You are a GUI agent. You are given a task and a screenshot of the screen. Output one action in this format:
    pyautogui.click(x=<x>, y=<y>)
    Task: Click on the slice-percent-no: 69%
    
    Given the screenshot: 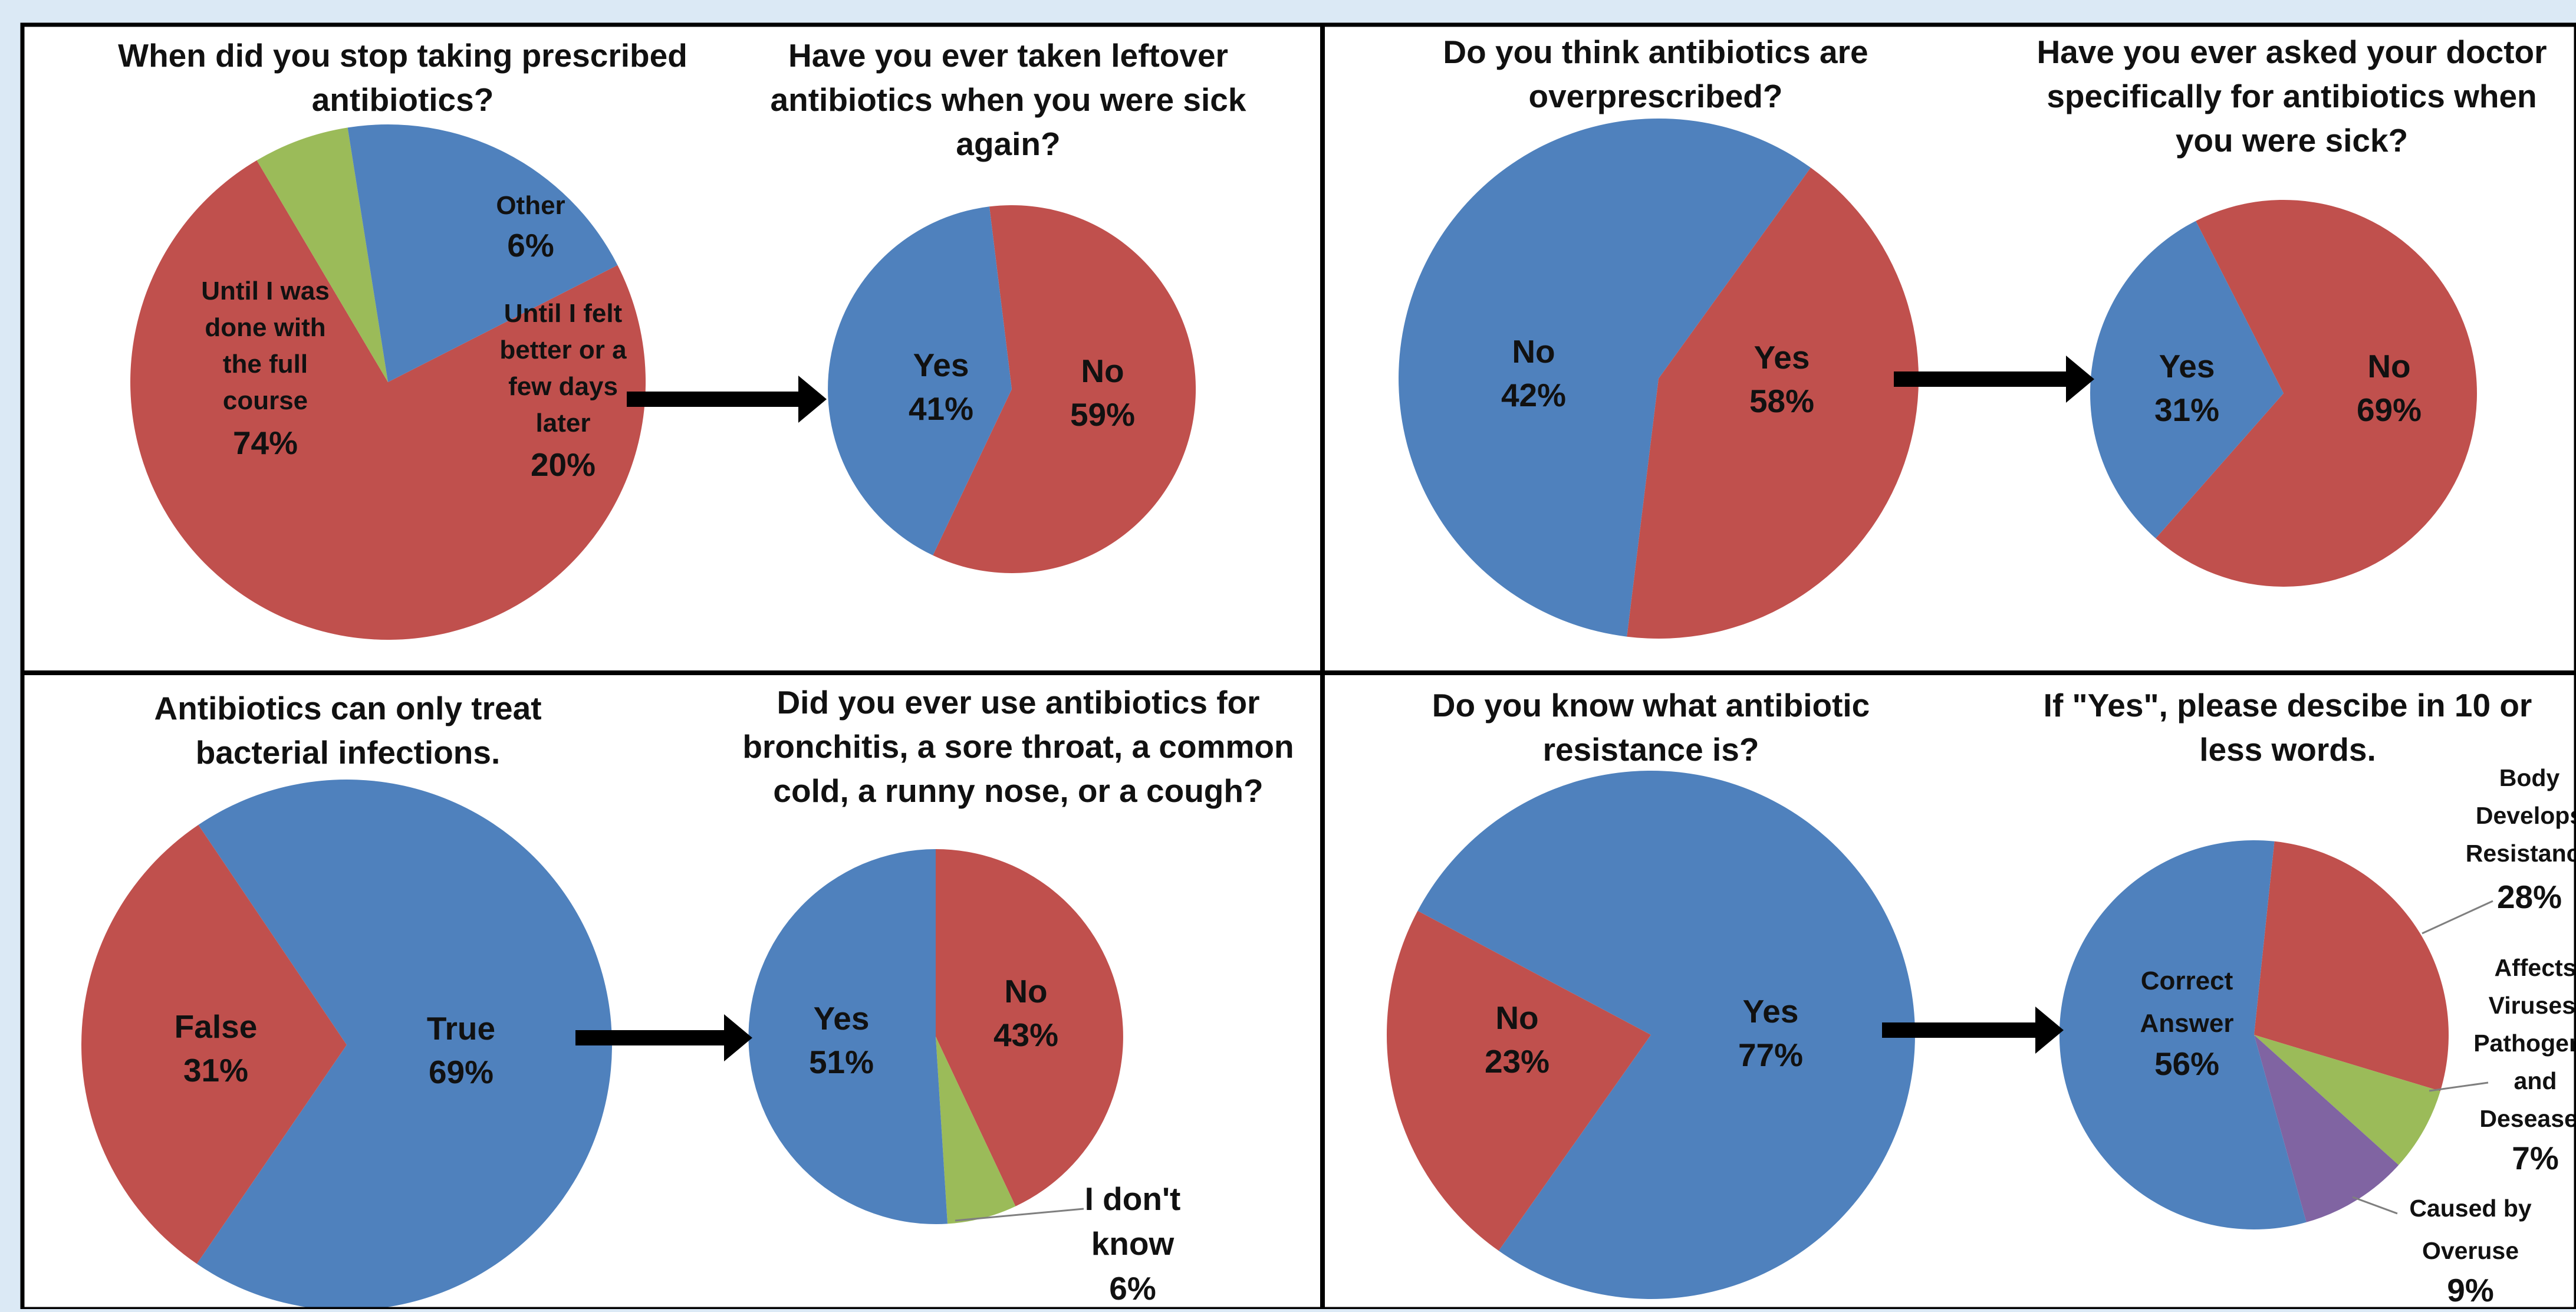 What is the action you would take?
    pyautogui.click(x=2390, y=410)
    